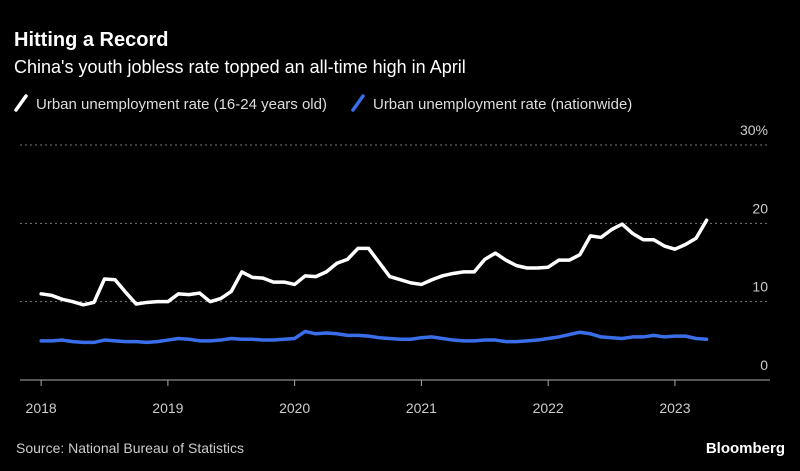  What do you see at coordinates (754, 130) in the screenshot?
I see `y-tick-label: 30%` at bounding box center [754, 130].